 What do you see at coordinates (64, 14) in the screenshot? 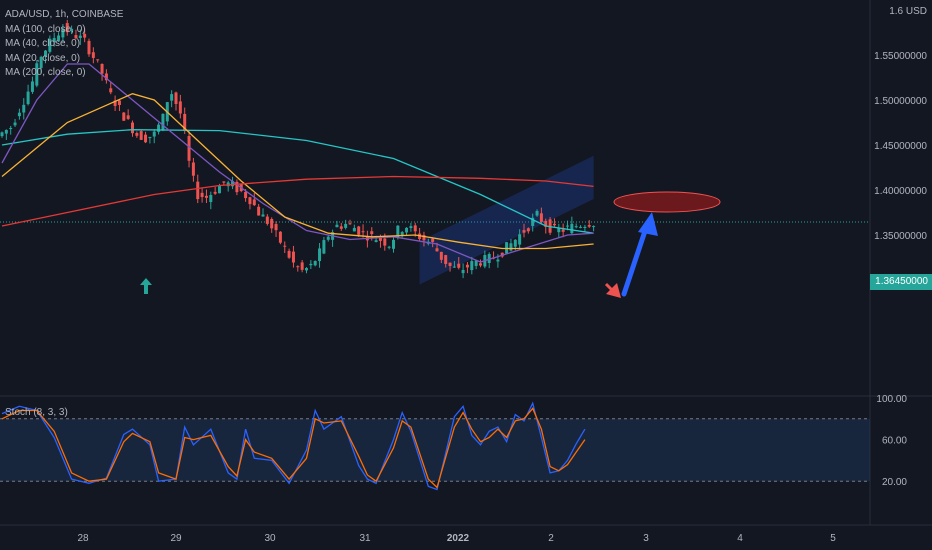
I see `symbol-title: ADA/USD, 1h, COINBASE` at bounding box center [64, 14].